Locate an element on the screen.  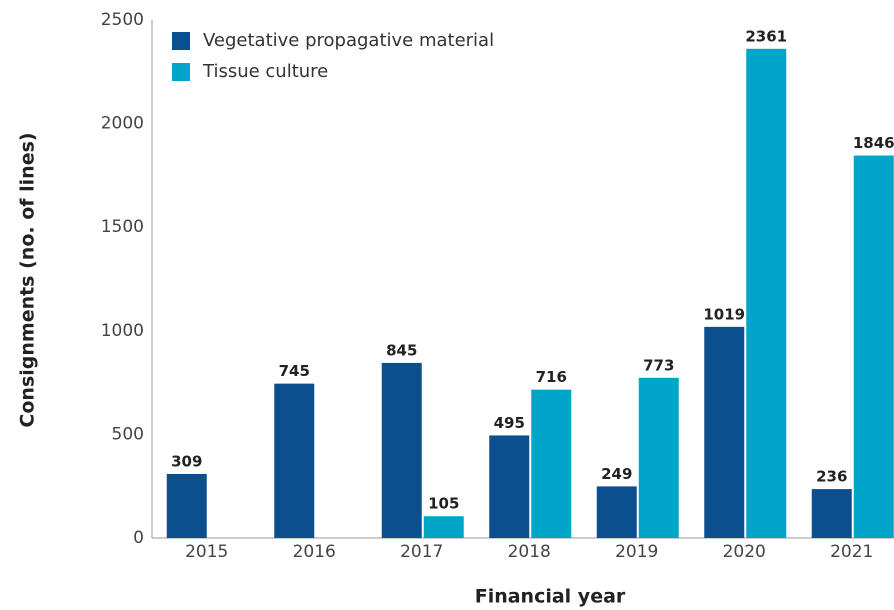
y-tick-label: 1000 is located at coordinates (122, 331).